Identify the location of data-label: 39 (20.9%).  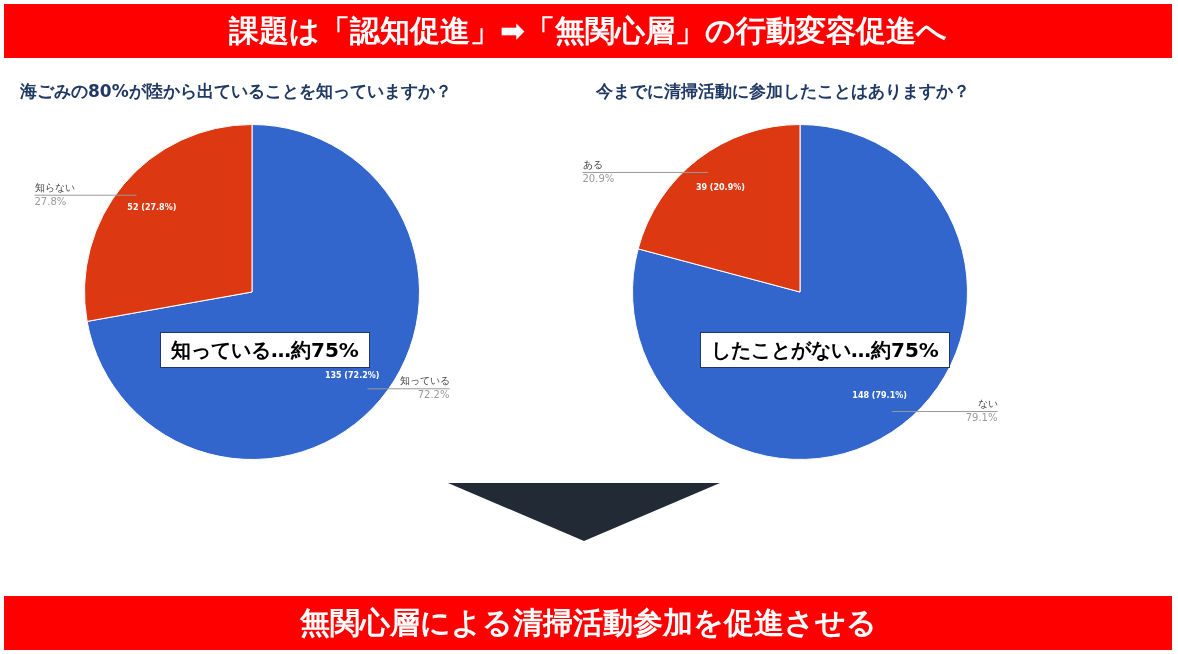
(720, 188).